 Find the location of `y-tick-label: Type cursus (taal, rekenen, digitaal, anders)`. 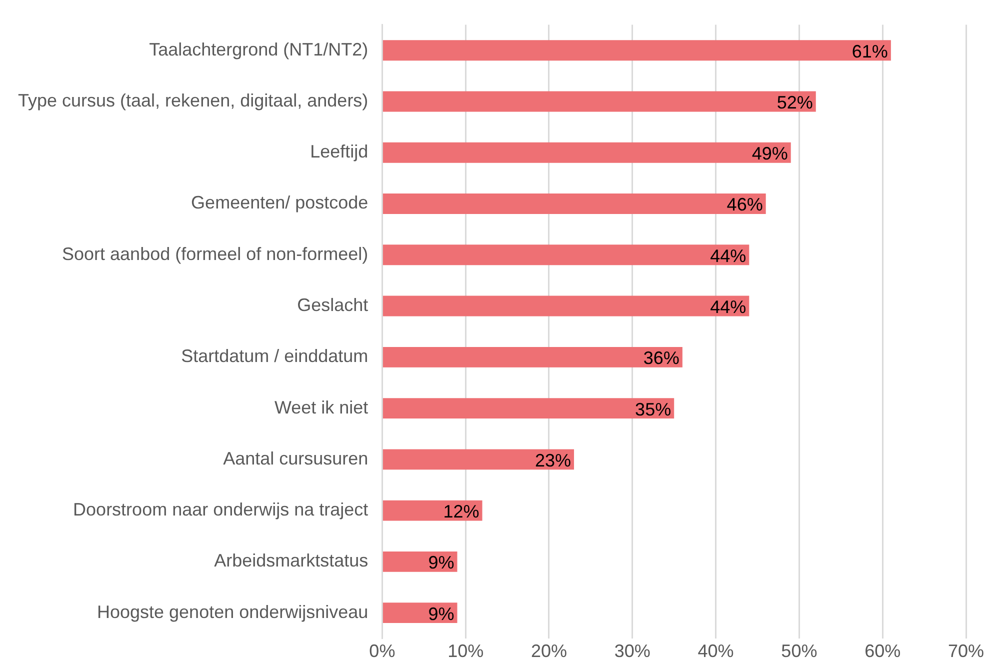

y-tick-label: Type cursus (taal, rekenen, digitaal, anders) is located at coordinates (193, 100).